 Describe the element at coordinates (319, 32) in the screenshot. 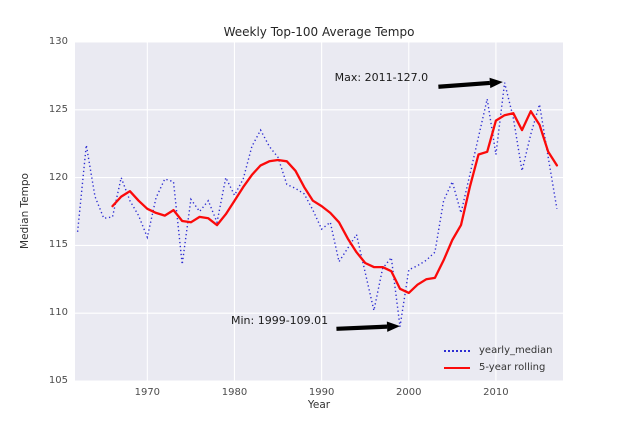

I see `chart-title: Weekly Top-100 Average Tempo` at that location.